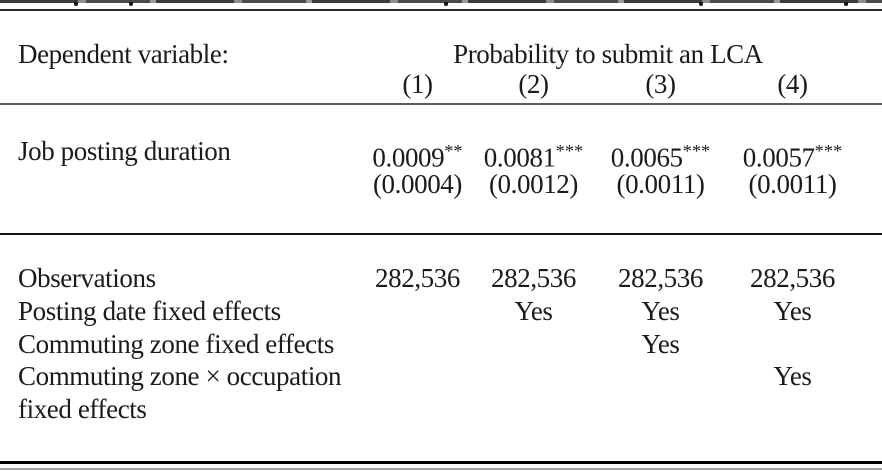  What do you see at coordinates (608, 54) in the screenshot?
I see `dependent-variable-value: Probability to submit an LCA` at bounding box center [608, 54].